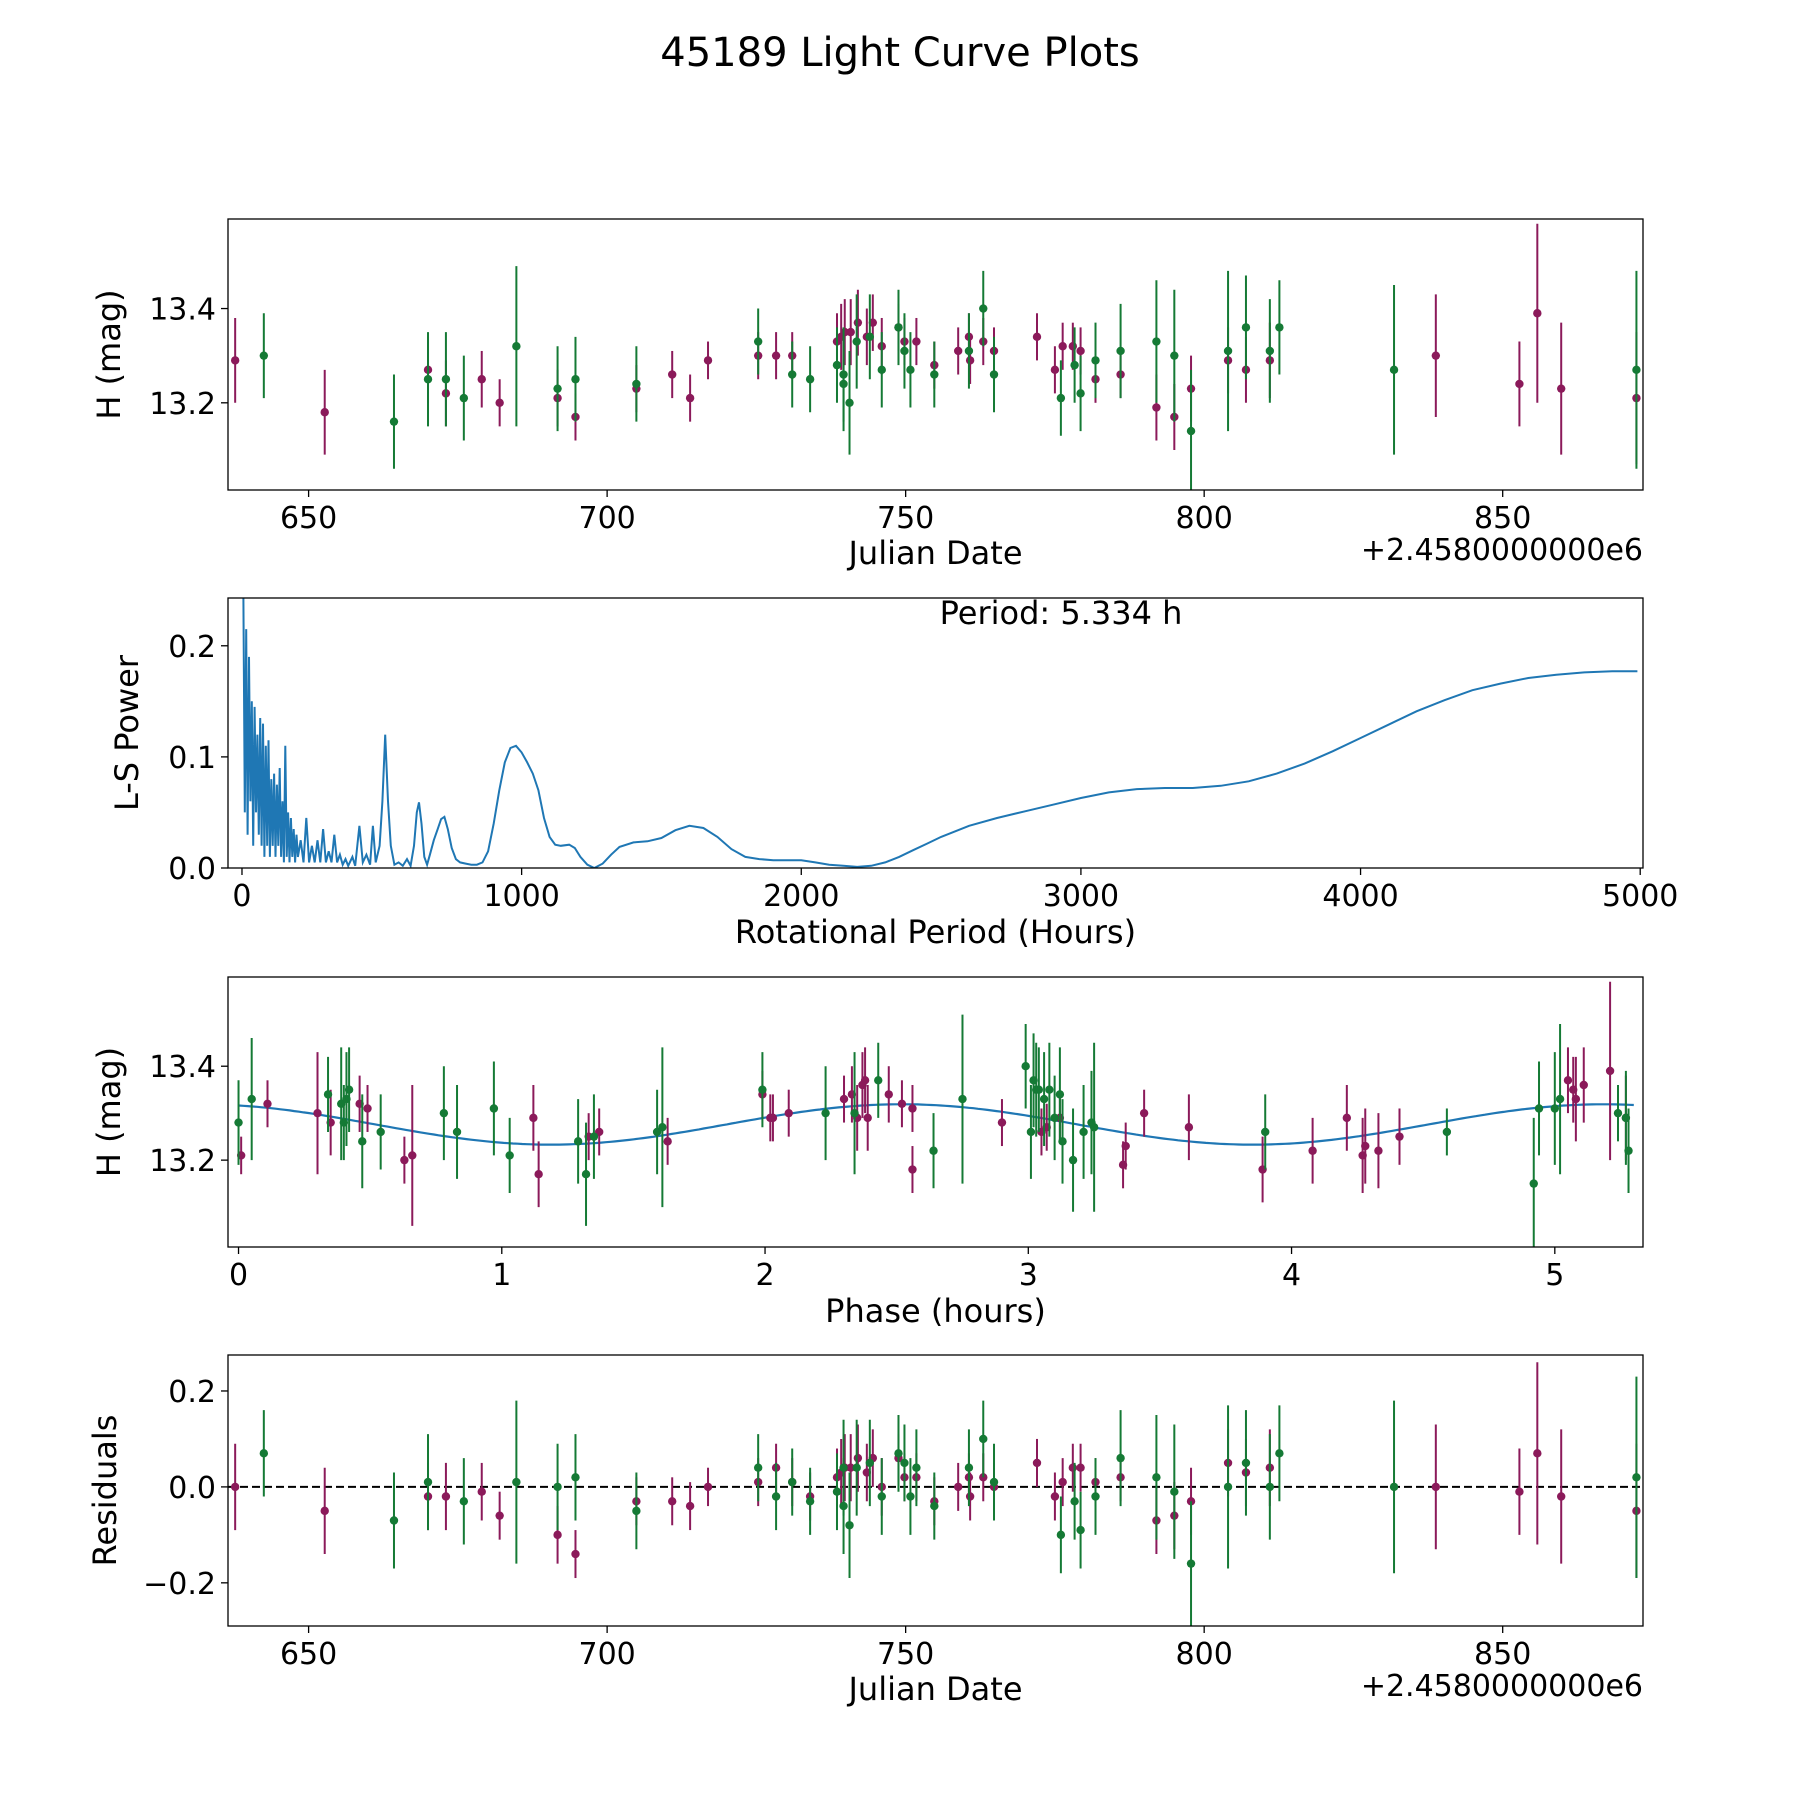  I want to click on period-annotation: Period: 5.334 h, so click(1061, 613).